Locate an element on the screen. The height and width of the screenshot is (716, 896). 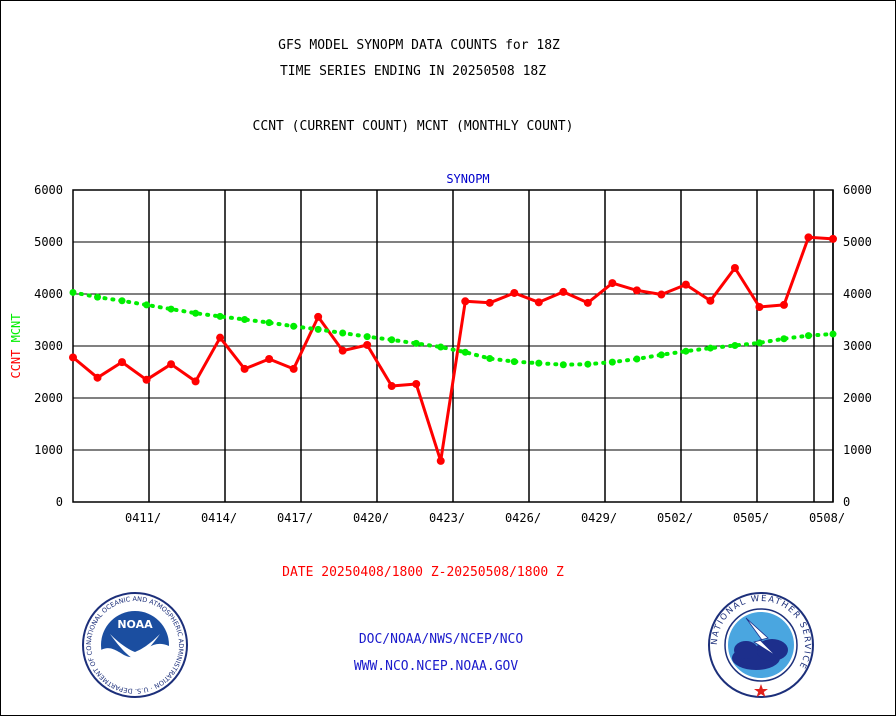
x-tick-label: 0429/ is located at coordinates (599, 518).